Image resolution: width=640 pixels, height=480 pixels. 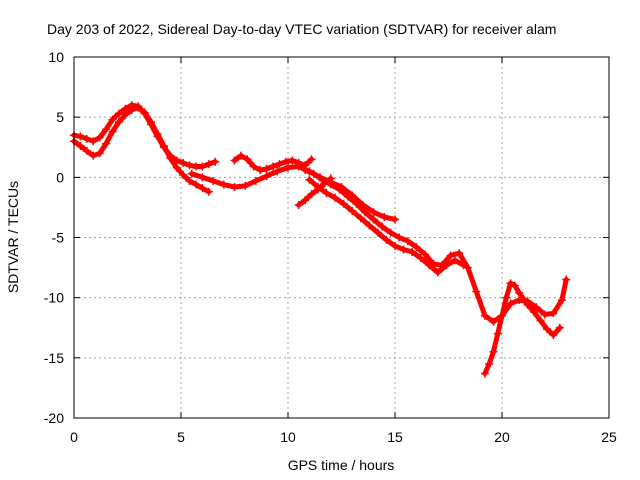 What do you see at coordinates (609, 437) in the screenshot?
I see `x-tick-label: 25` at bounding box center [609, 437].